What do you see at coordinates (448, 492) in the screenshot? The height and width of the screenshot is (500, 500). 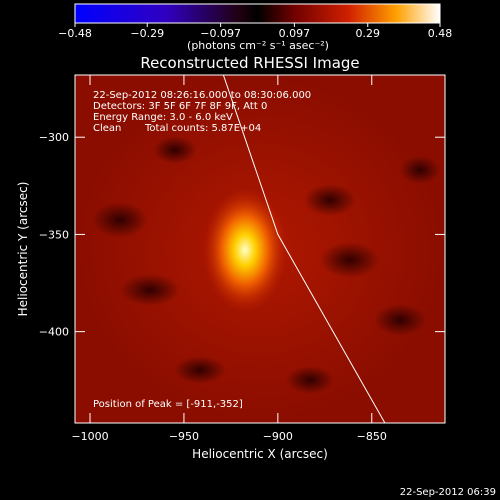 I see `footer-timestamp: 22-Sep-2012 06:39` at bounding box center [448, 492].